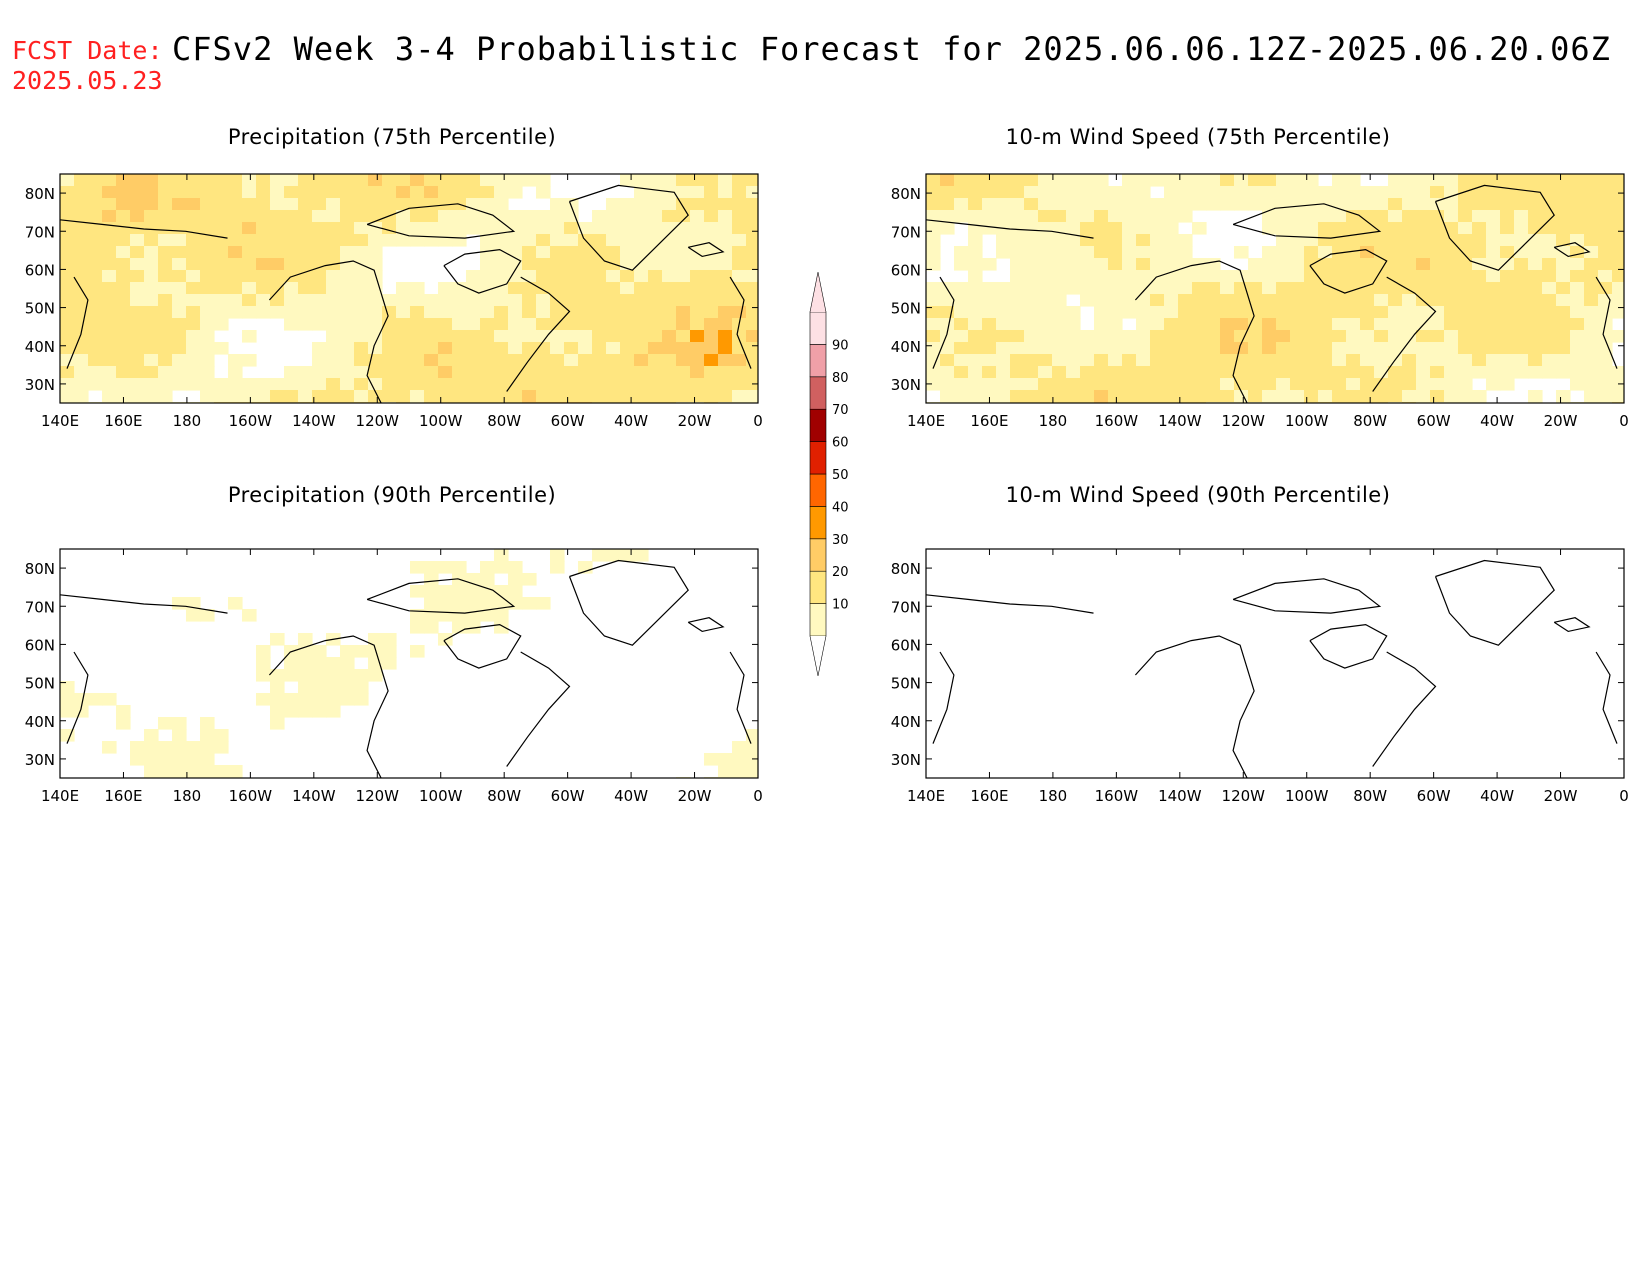 The height and width of the screenshot is (1275, 1650). Describe the element at coordinates (441, 796) in the screenshot. I see `lon-tick-label: 100W` at that location.